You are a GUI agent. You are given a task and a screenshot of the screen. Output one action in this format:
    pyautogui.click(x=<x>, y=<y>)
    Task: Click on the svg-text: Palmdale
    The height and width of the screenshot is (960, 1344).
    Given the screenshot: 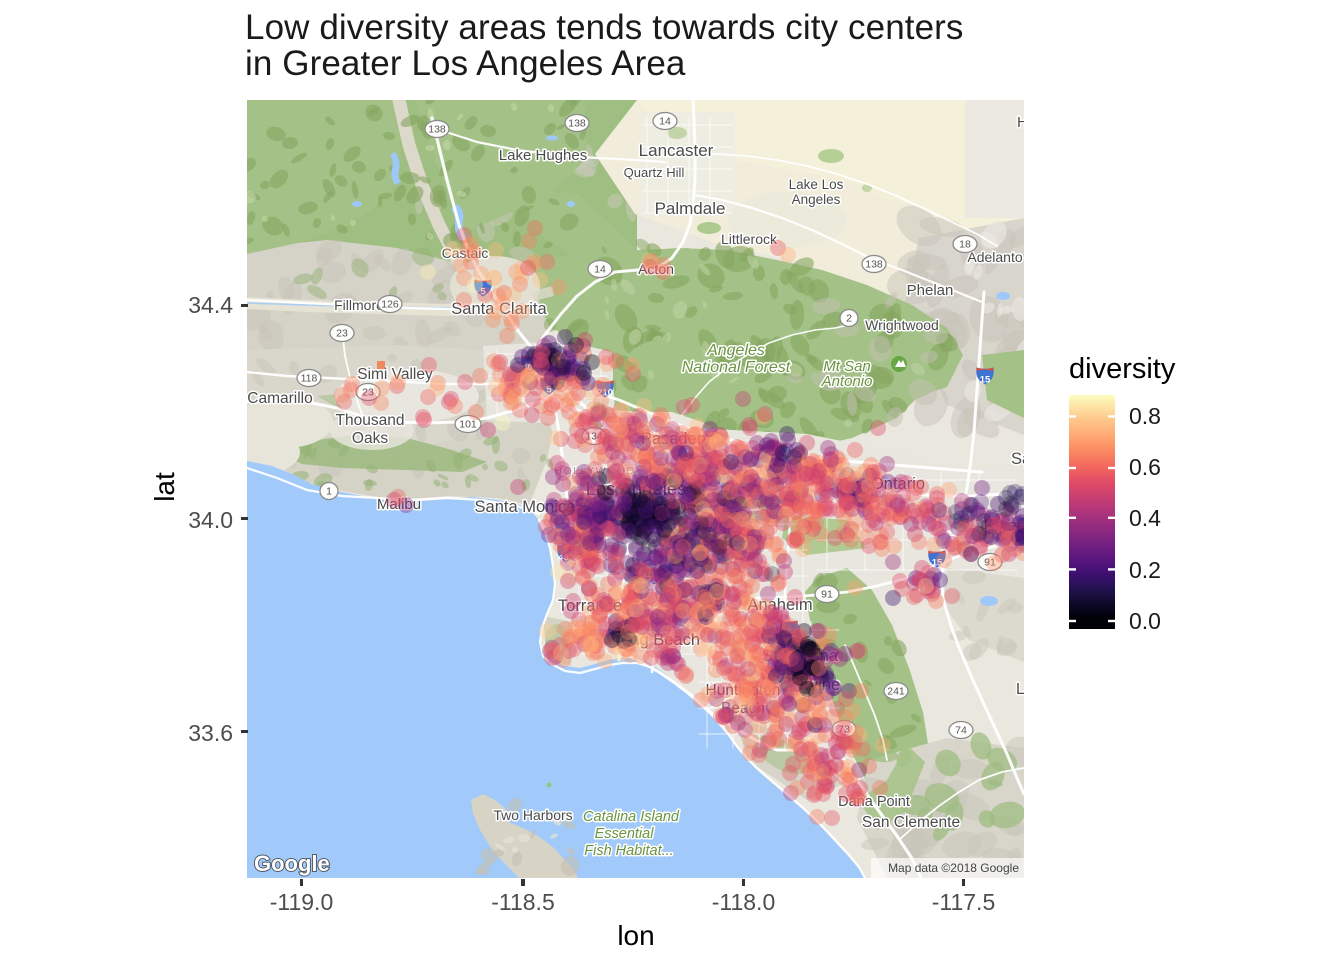 What is the action you would take?
    pyautogui.click(x=690, y=208)
    